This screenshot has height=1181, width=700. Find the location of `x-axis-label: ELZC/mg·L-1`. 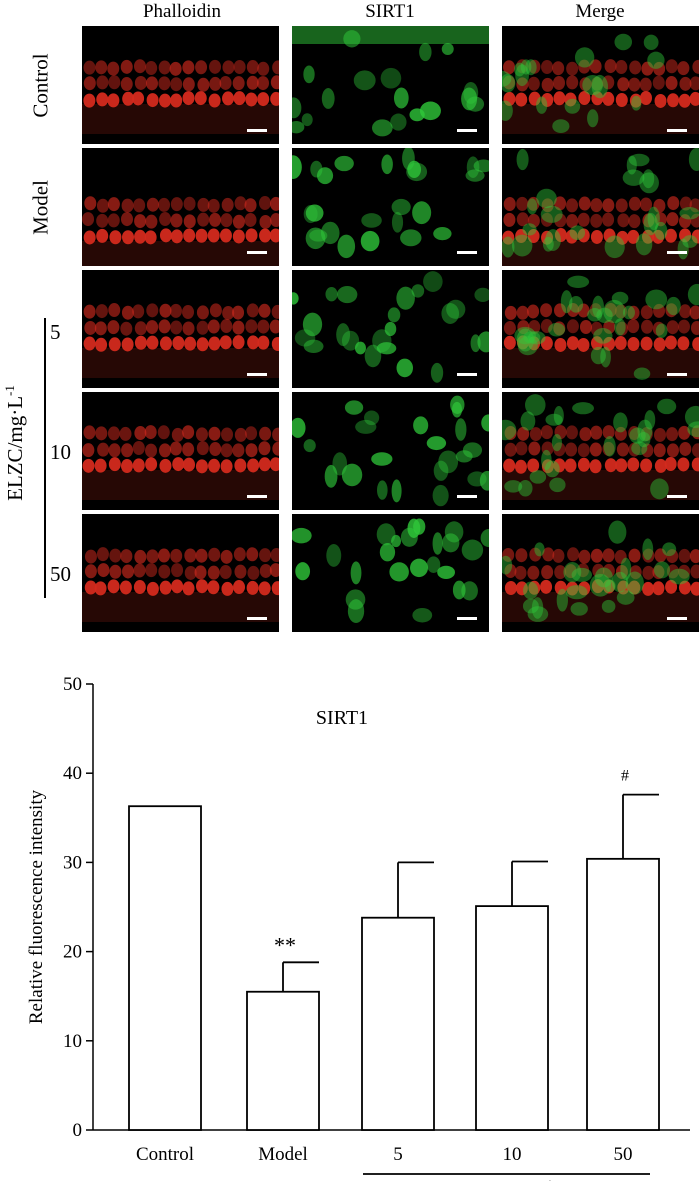

x-axis-label: ELZC/mg·L-1 is located at coordinates (500, 1179).